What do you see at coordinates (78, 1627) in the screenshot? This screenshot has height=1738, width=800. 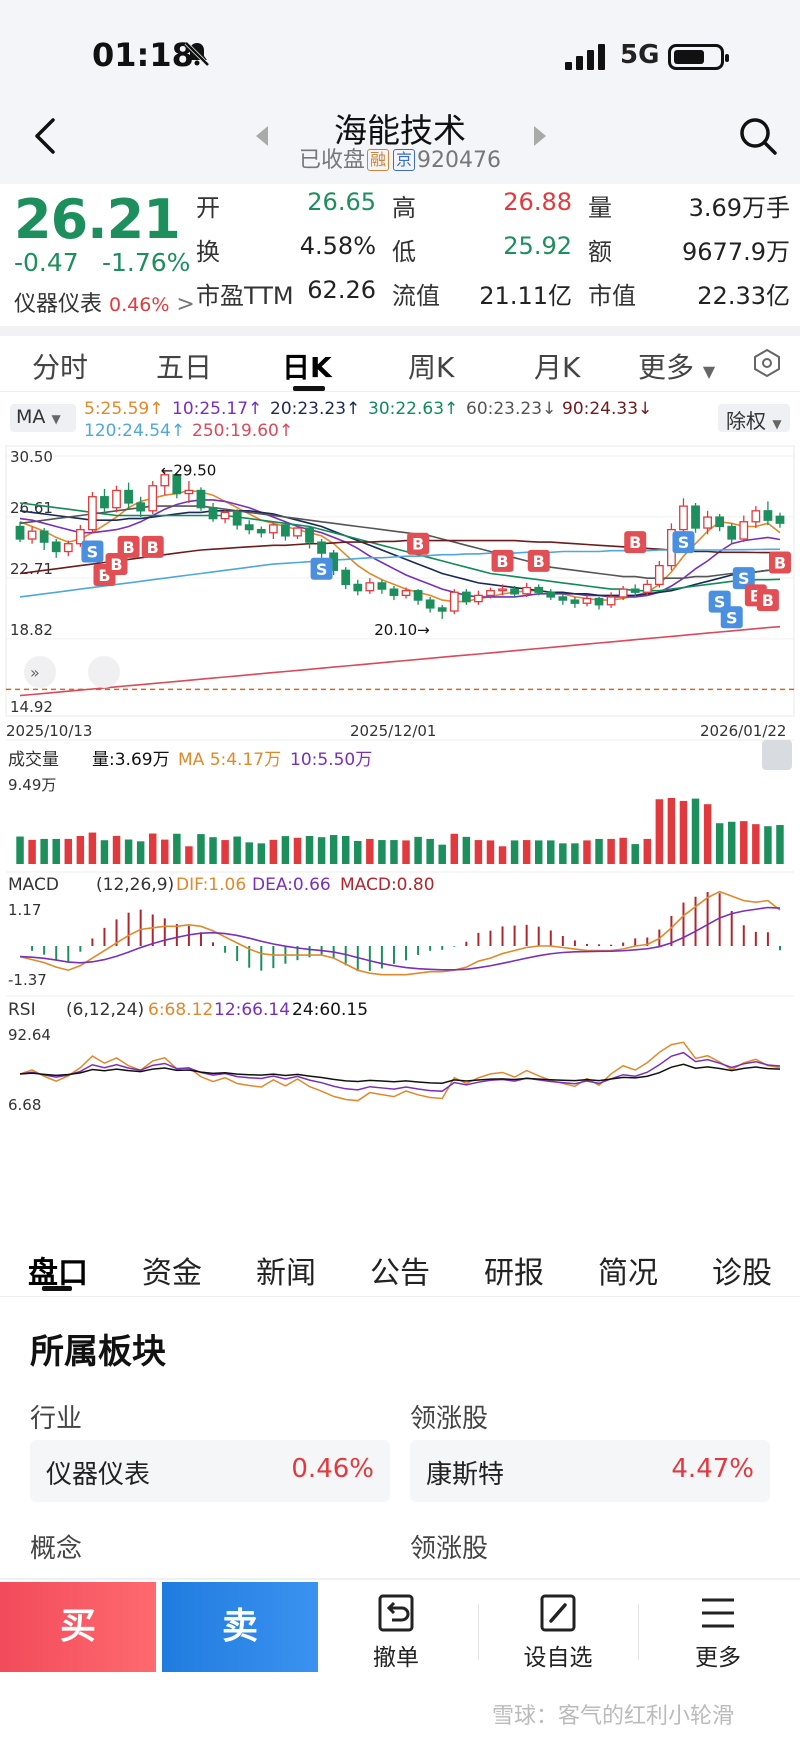 I see `buy-button: 买` at bounding box center [78, 1627].